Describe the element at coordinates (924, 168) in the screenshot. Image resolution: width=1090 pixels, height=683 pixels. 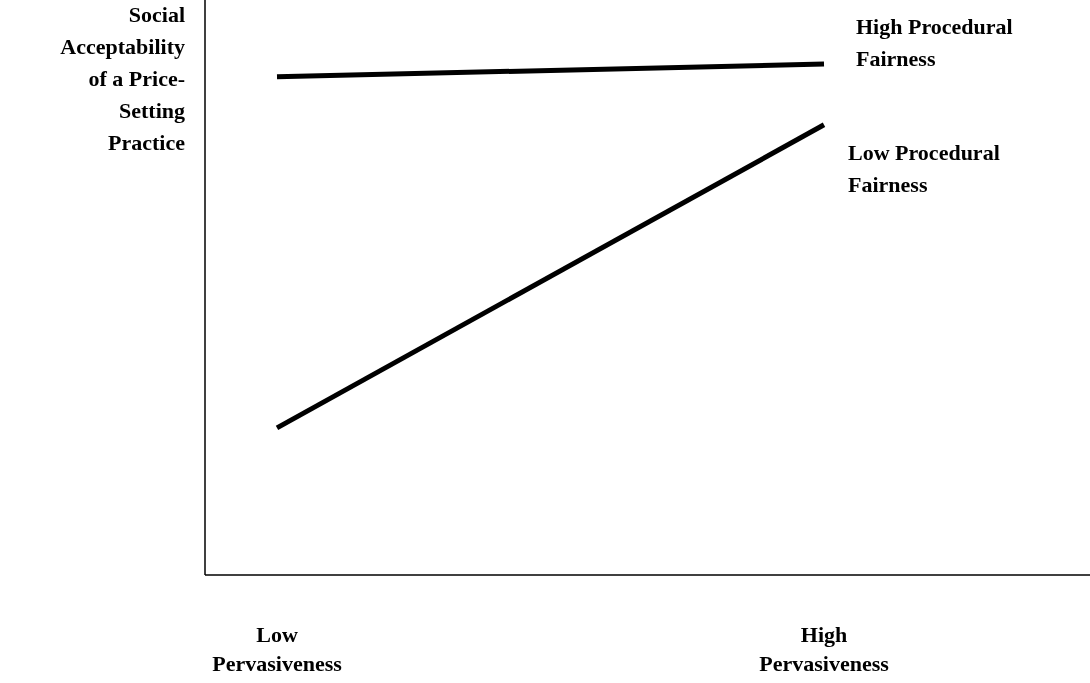
I see `series-label: Low Procedural Fairness` at that location.